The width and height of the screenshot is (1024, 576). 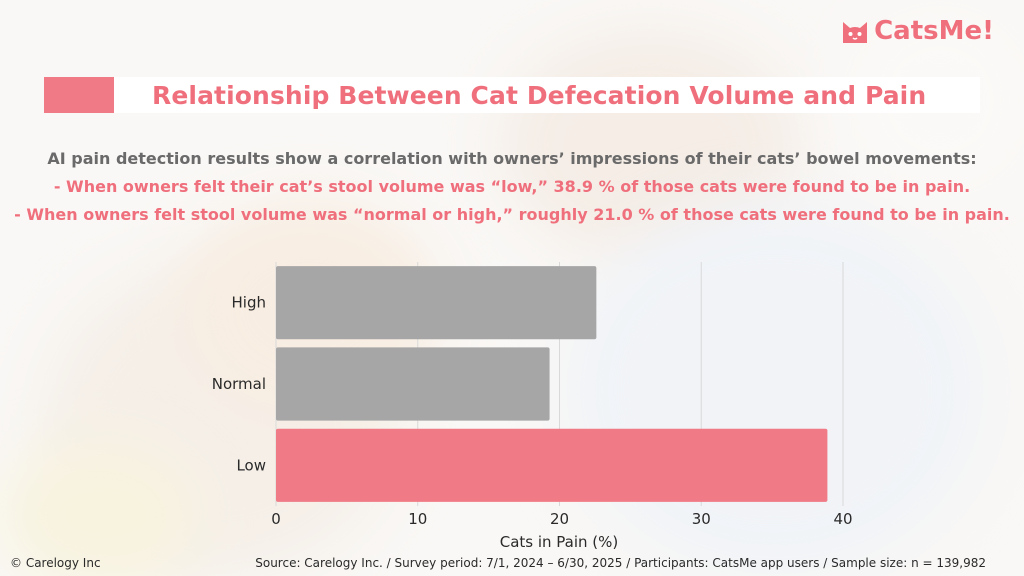 What do you see at coordinates (436, 303) in the screenshot?
I see `bar-high` at bounding box center [436, 303].